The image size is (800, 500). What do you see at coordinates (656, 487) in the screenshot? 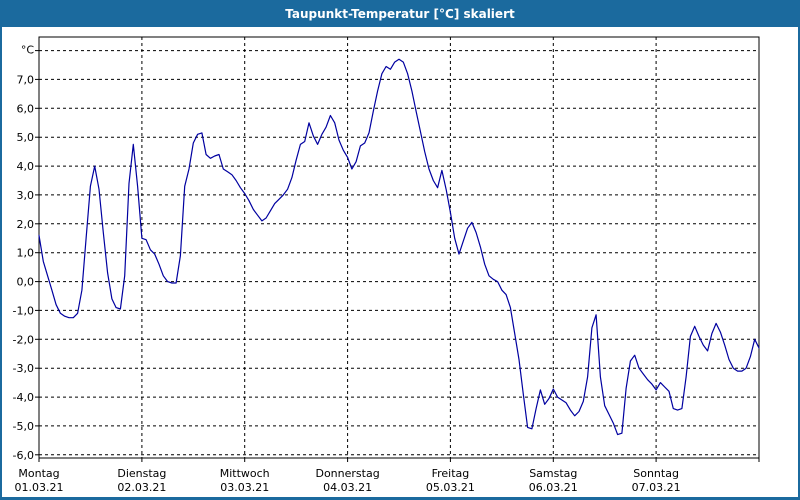
I see `day-date-label: 07.03.21` at bounding box center [656, 487].